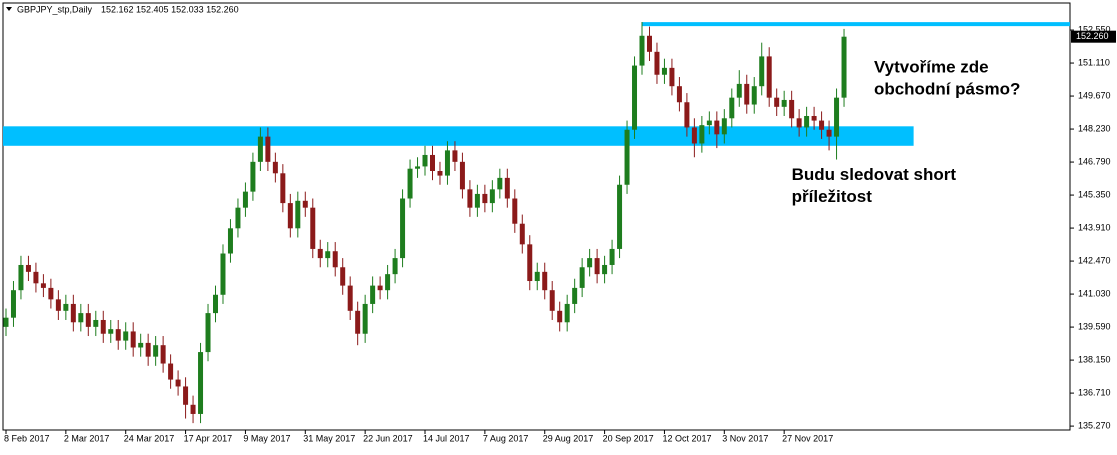 The image size is (1117, 455). What do you see at coordinates (807, 438) in the screenshot?
I see `x-tick-label: 27 Nov 2017` at bounding box center [807, 438].